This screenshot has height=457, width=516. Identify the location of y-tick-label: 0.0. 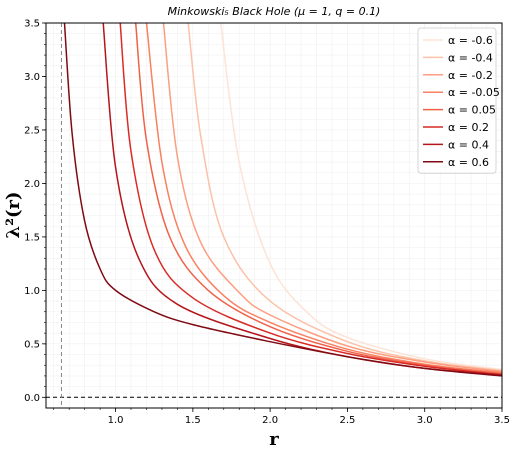
(32, 398).